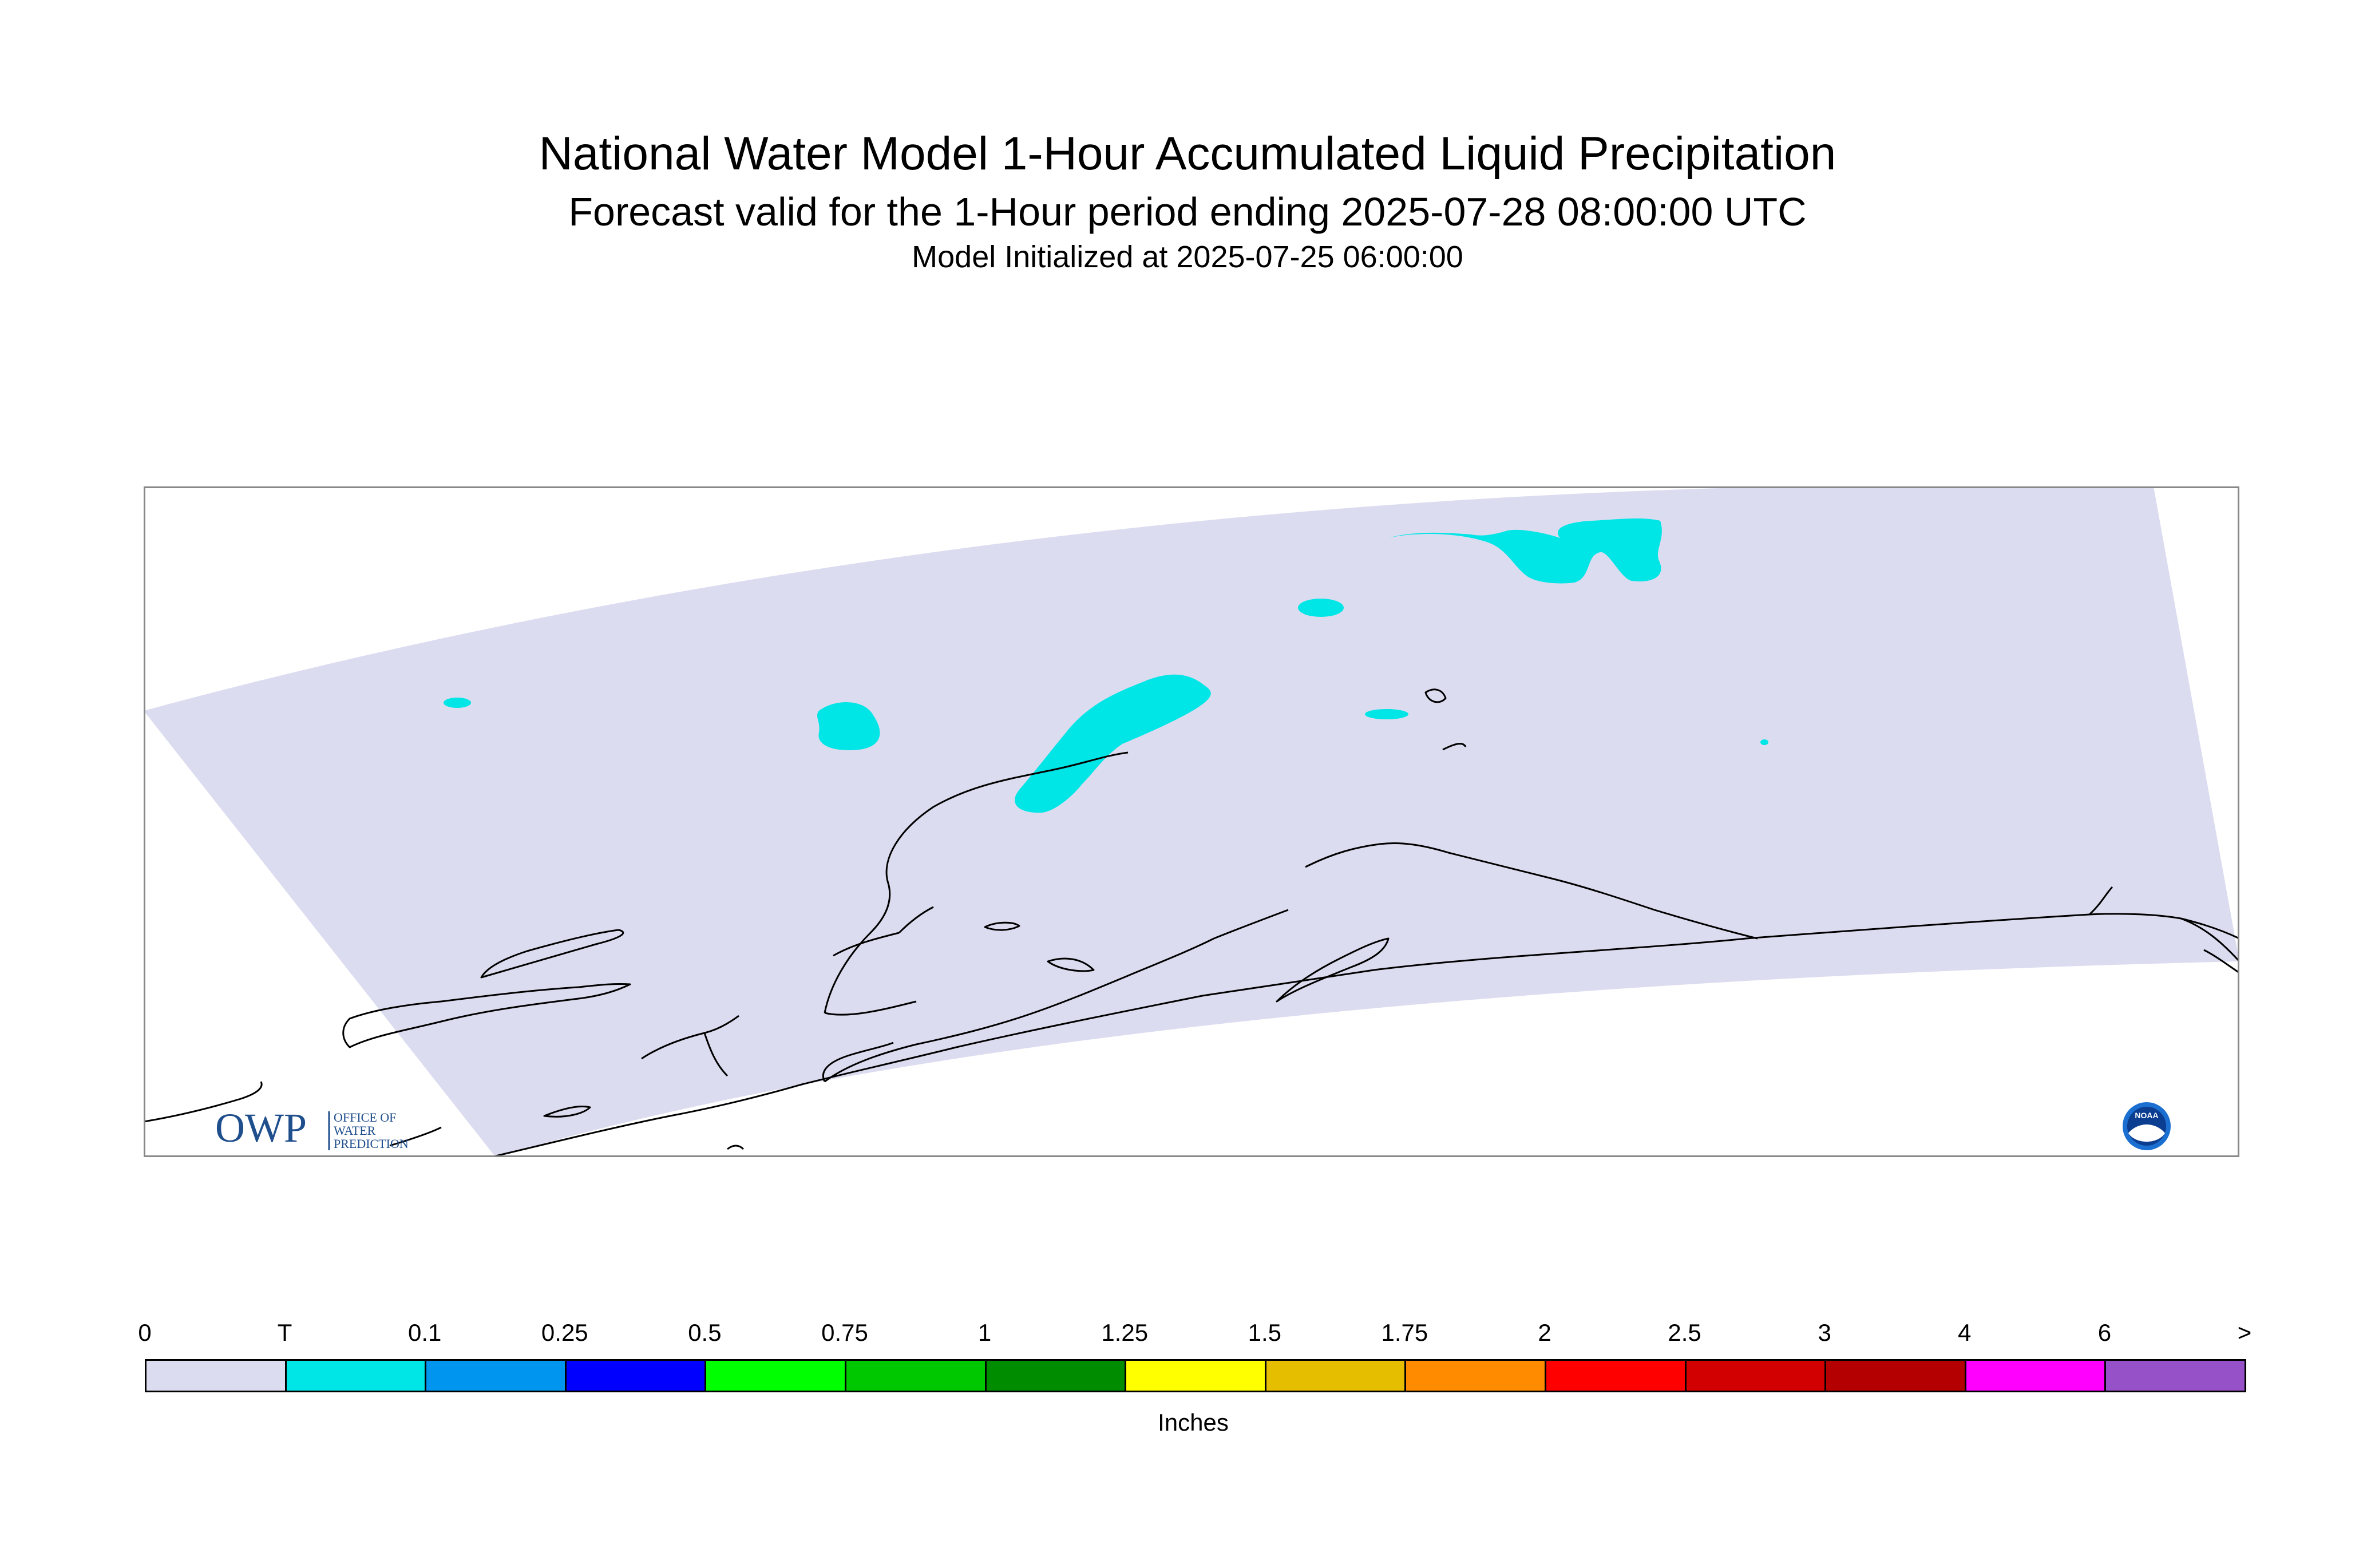 This screenshot has height=1568, width=2375. What do you see at coordinates (690, 1046) in the screenshot?
I see `coastline-bristol` at bounding box center [690, 1046].